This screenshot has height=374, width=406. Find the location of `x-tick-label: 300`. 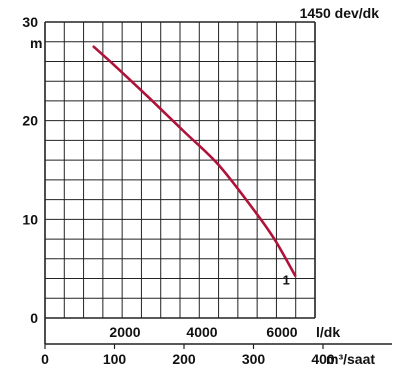

x-tick-label: 300 is located at coordinates (254, 359).